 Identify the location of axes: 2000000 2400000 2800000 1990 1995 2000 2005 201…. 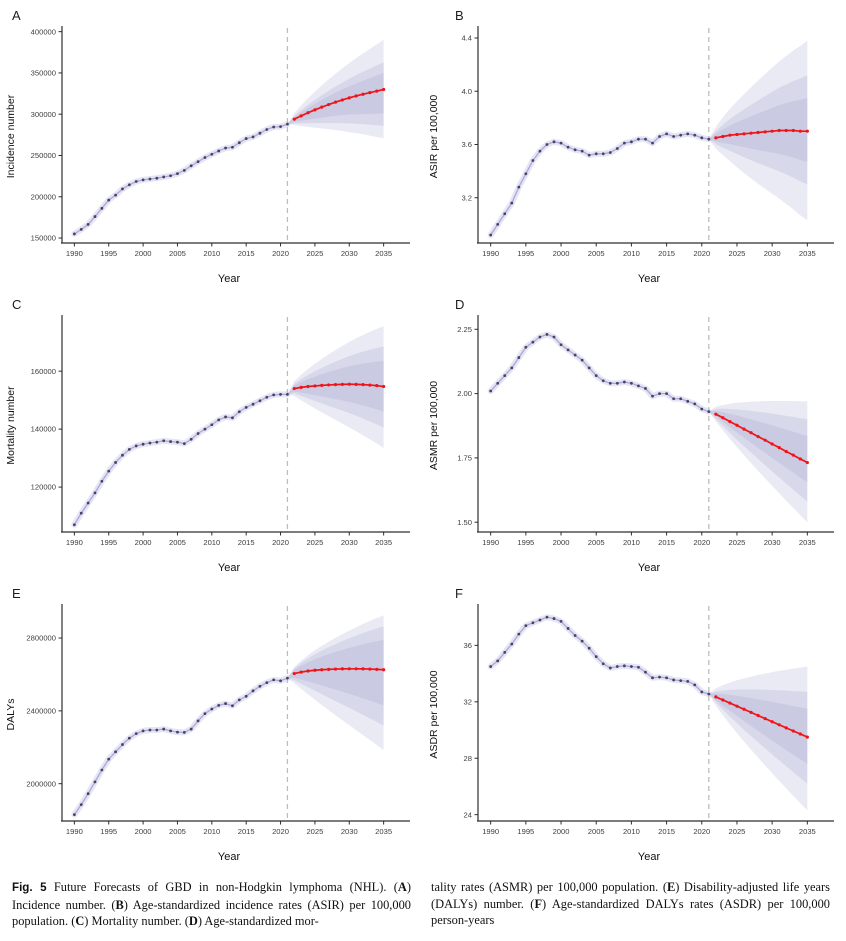
(218, 720).